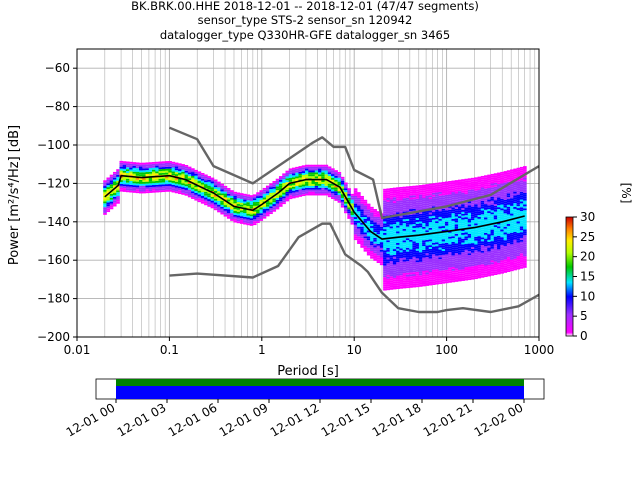 Image resolution: width=640 pixels, height=480 pixels. What do you see at coordinates (53, 337) in the screenshot?
I see `y-tick-label: −200` at bounding box center [53, 337].